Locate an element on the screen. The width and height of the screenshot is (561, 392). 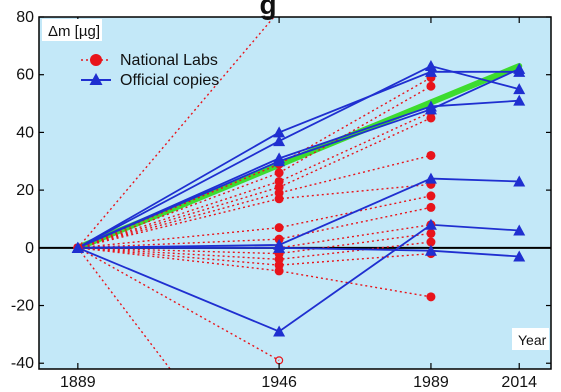
legend-marker-official-copies is located at coordinates (96, 79).